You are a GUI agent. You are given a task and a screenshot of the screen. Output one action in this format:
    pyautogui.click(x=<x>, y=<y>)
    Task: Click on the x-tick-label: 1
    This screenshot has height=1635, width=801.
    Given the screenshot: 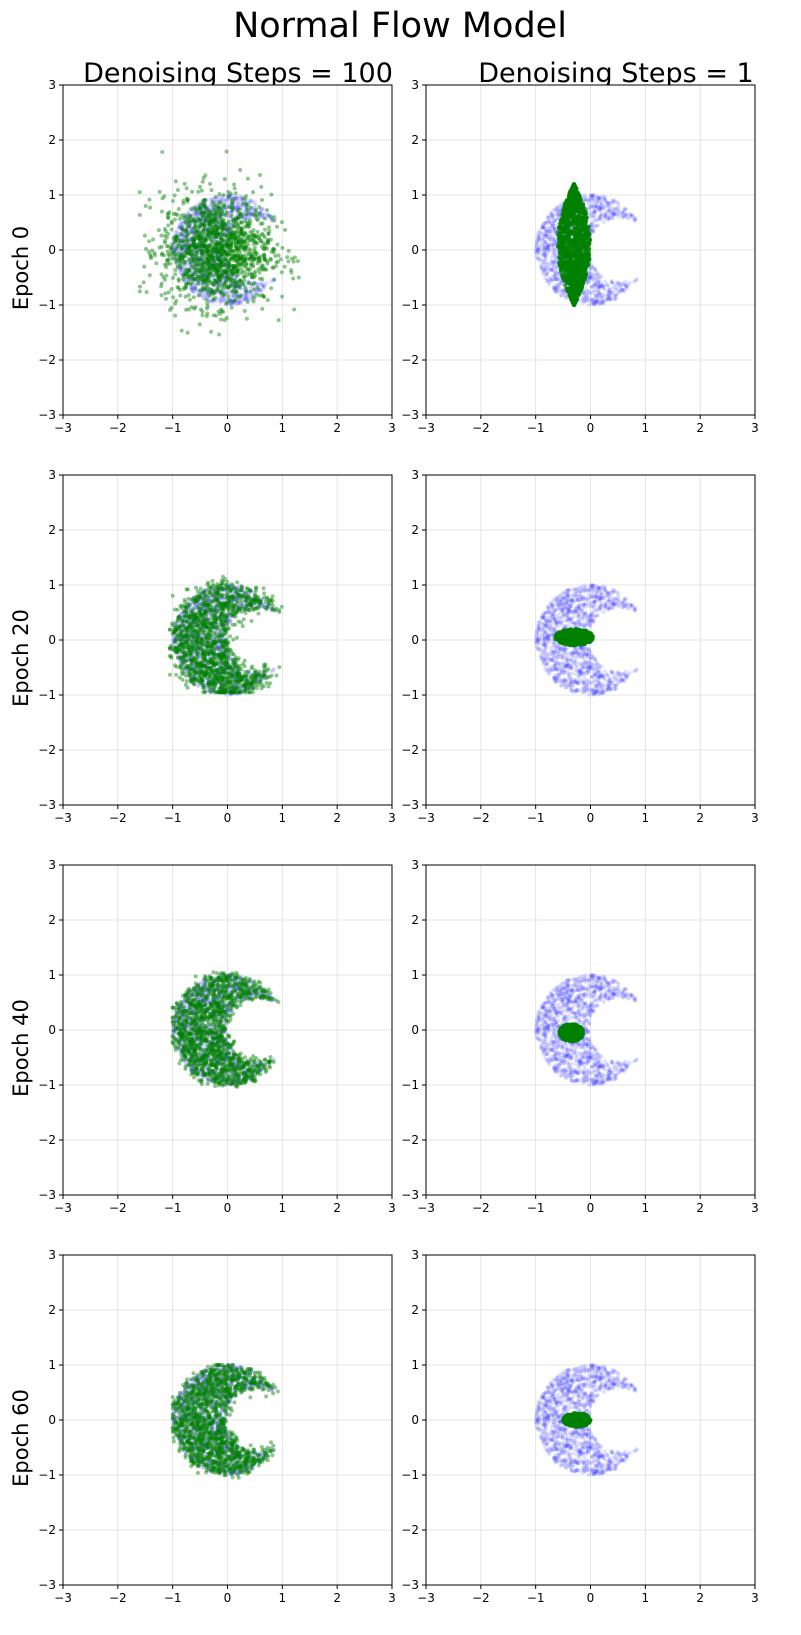 What is the action you would take?
    pyautogui.click(x=283, y=428)
    